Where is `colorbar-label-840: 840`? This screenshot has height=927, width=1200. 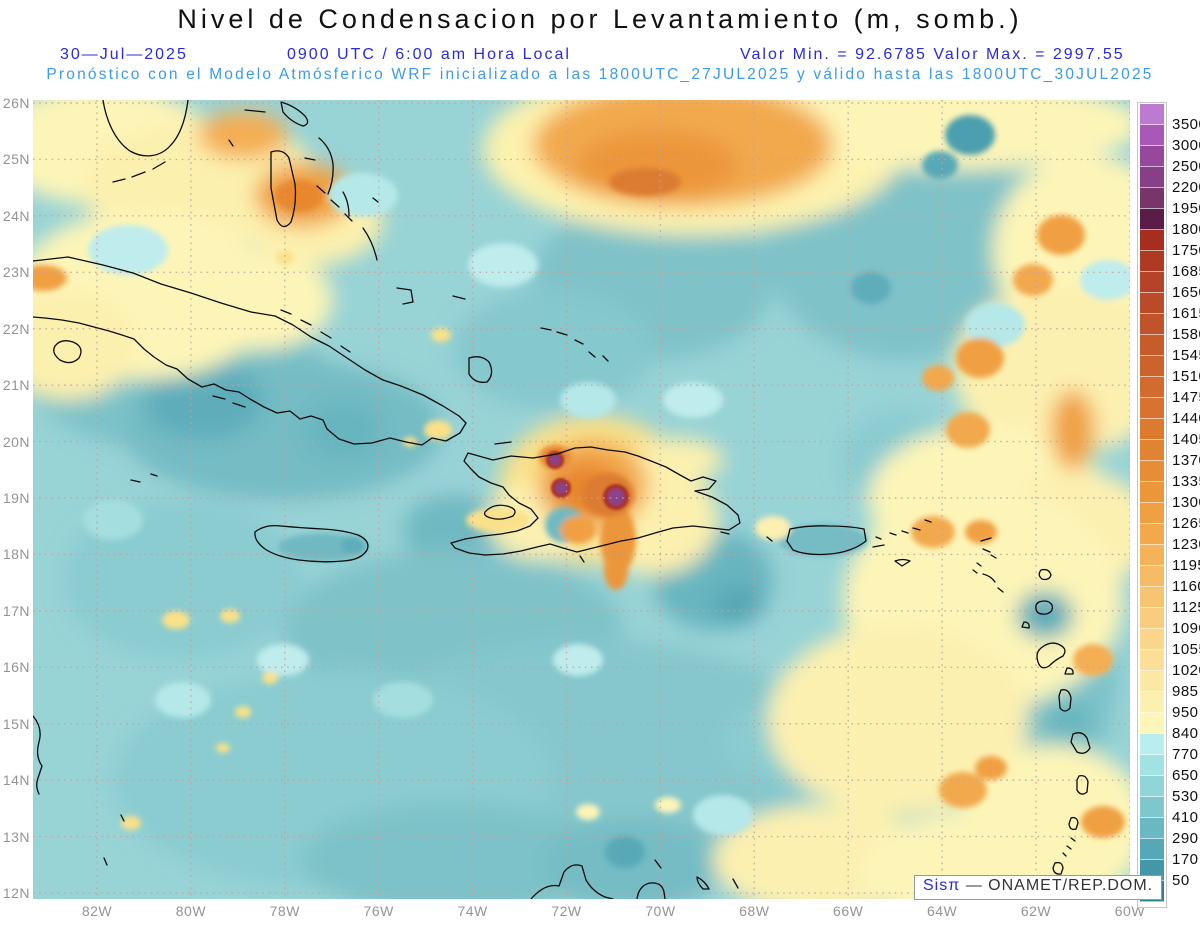
colorbar-label-840: 840 is located at coordinates (1185, 733).